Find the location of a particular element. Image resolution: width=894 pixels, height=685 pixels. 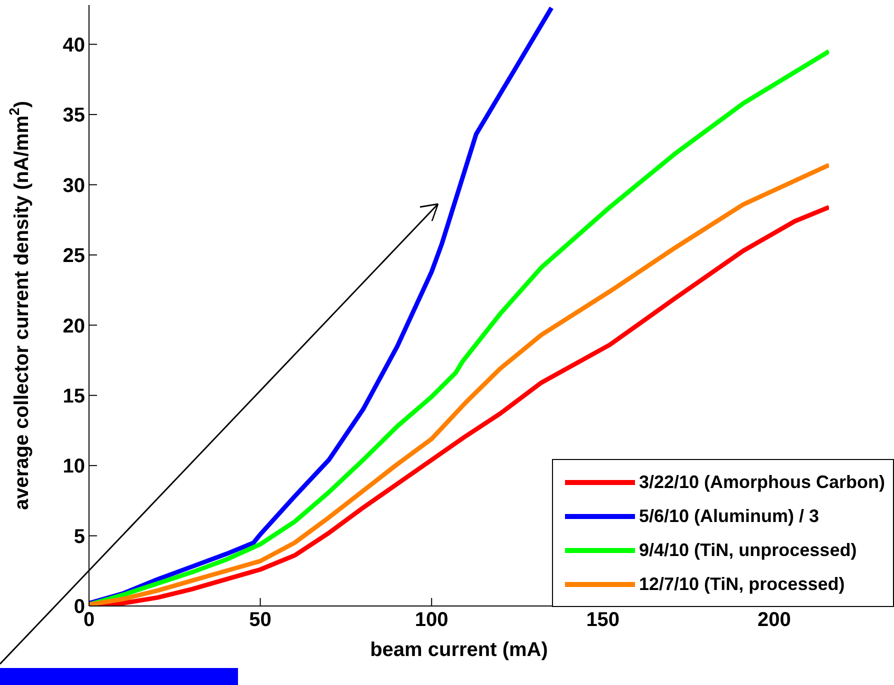

legend-label: 5/6/10 (Aluminum) / 3 is located at coordinates (728, 516).